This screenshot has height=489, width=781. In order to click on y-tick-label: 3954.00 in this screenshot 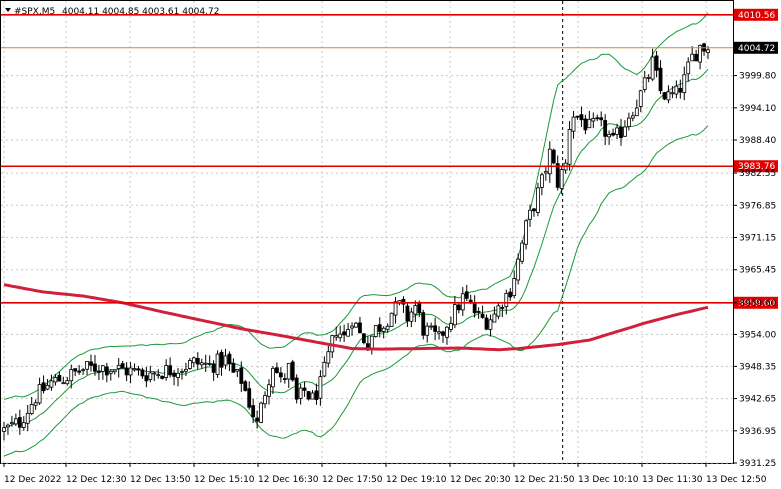, I will do `click(757, 335)`.